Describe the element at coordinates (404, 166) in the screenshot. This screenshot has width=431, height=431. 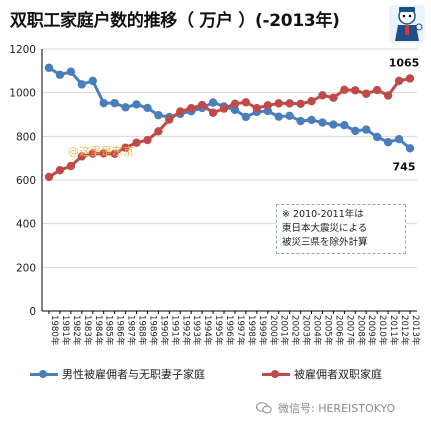
I see `data-label-1: 745` at that location.